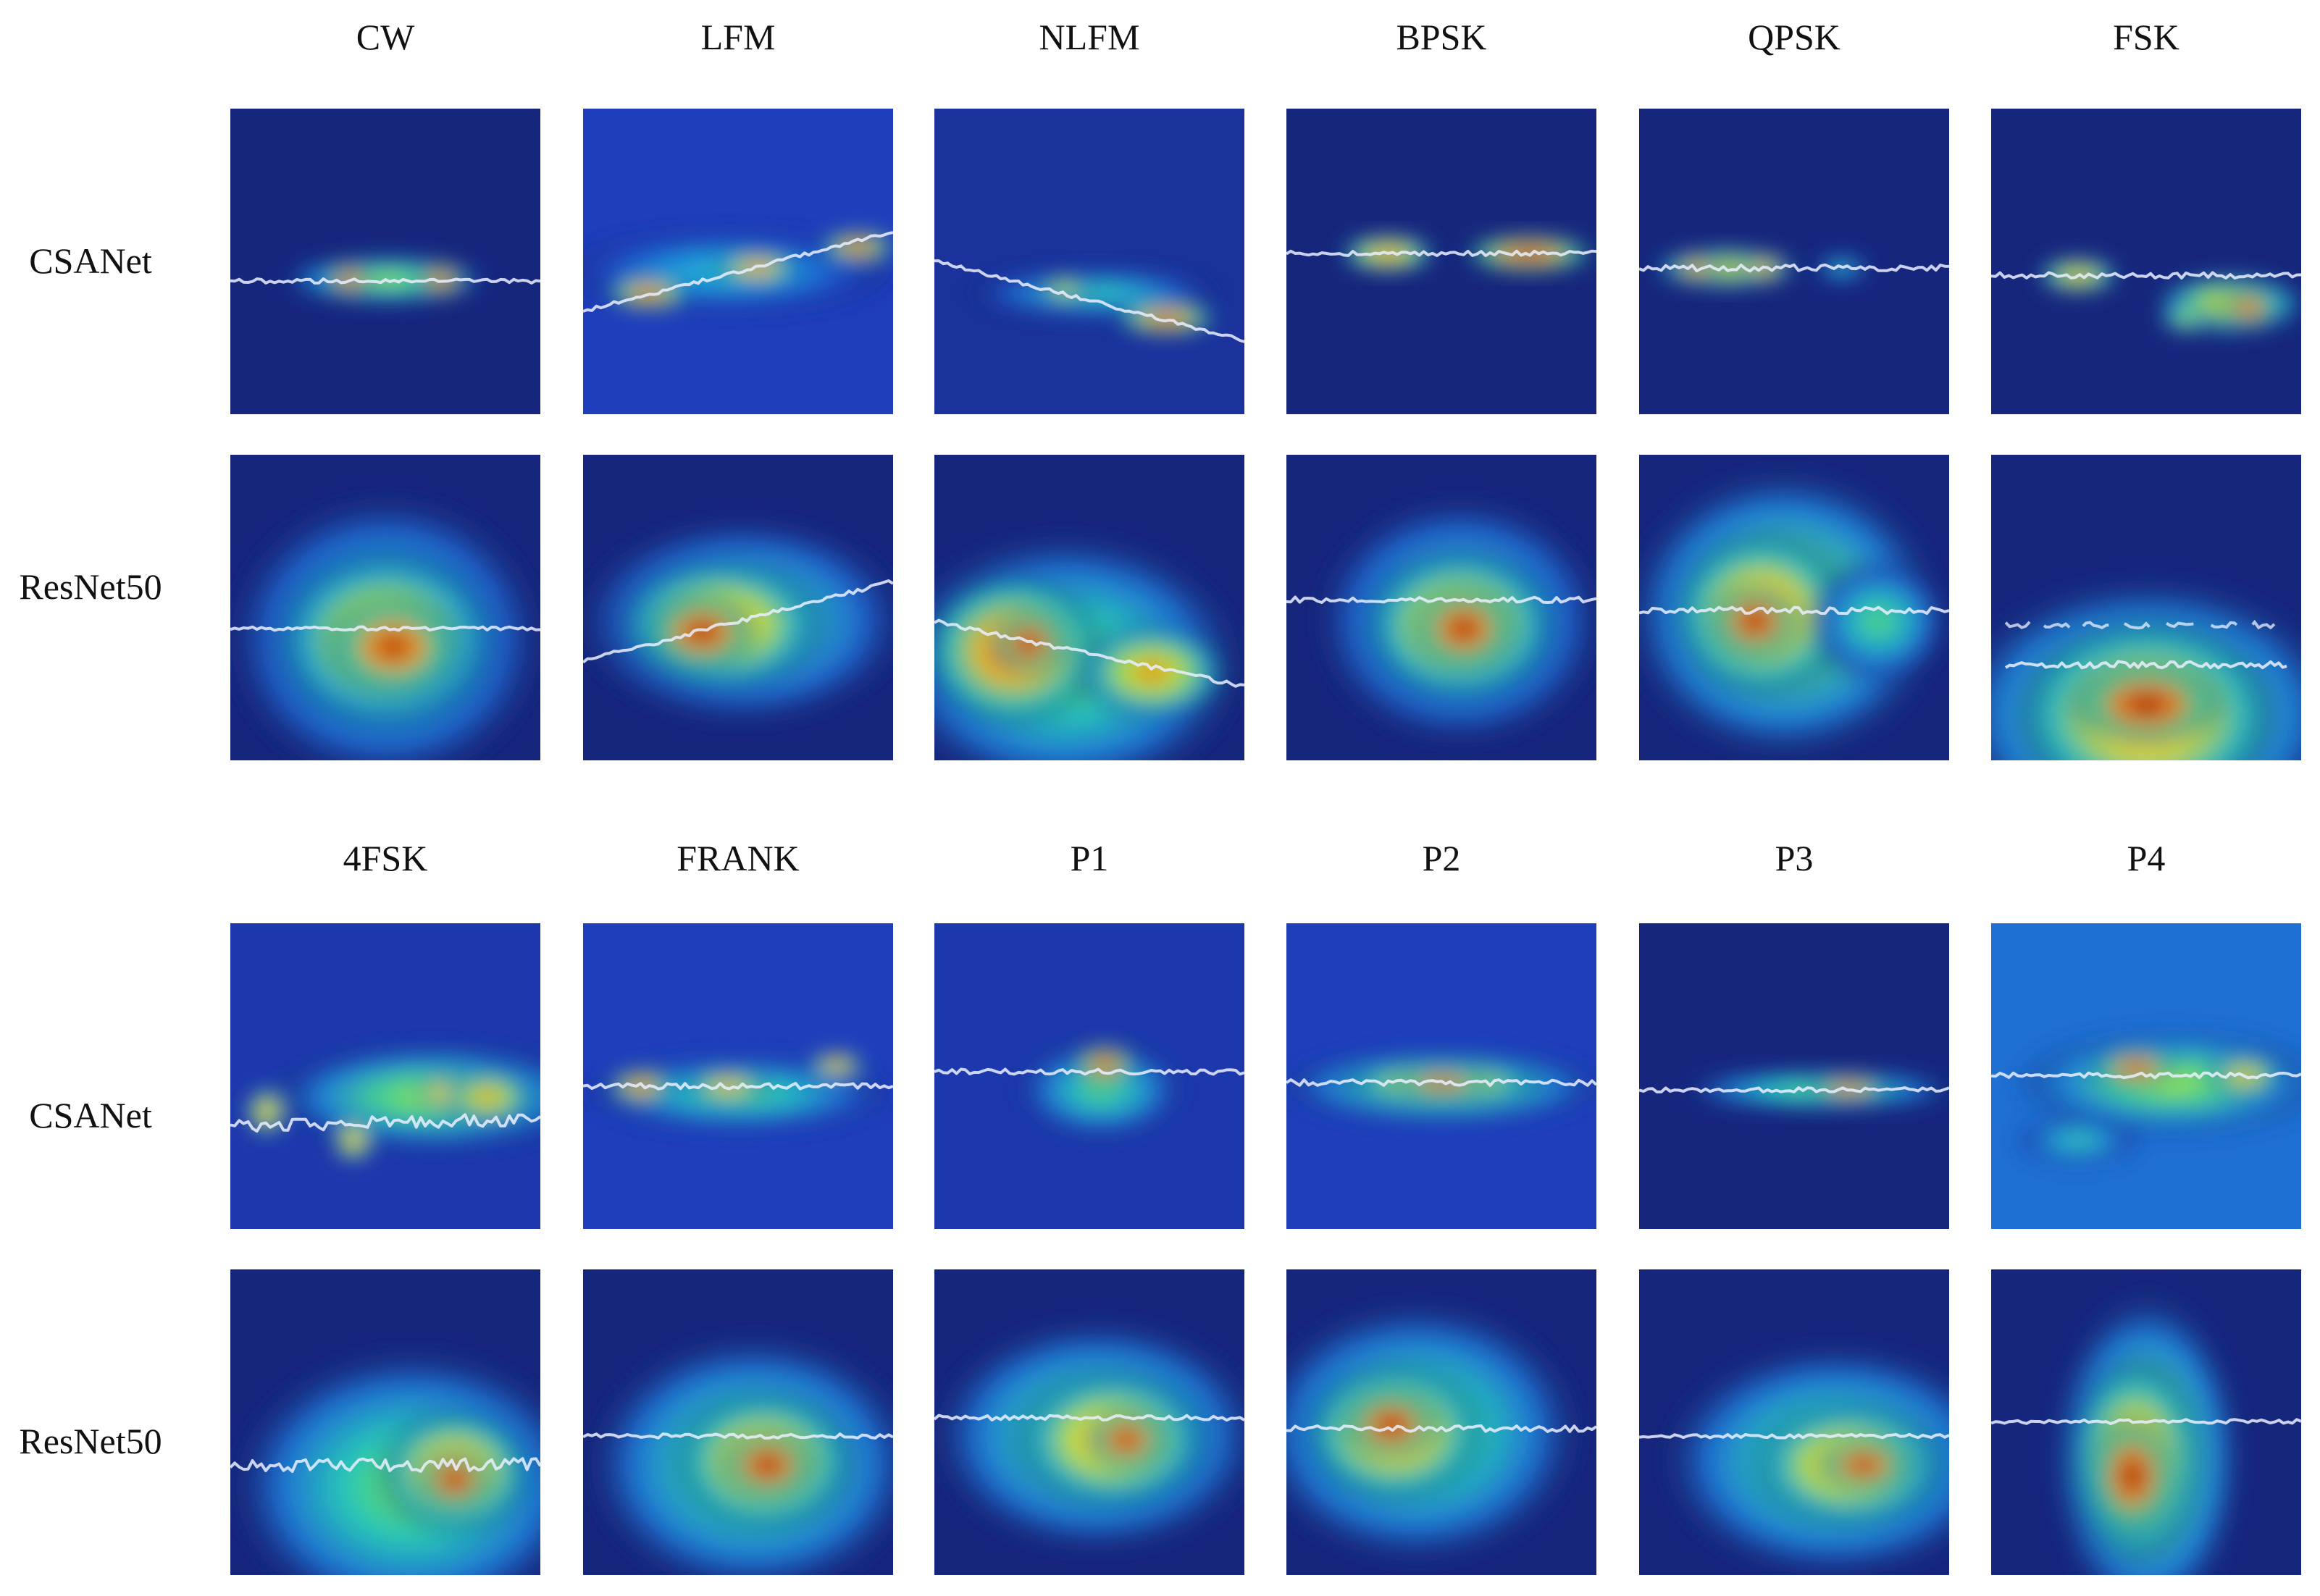  I want to click on column-title: CW, so click(385, 37).